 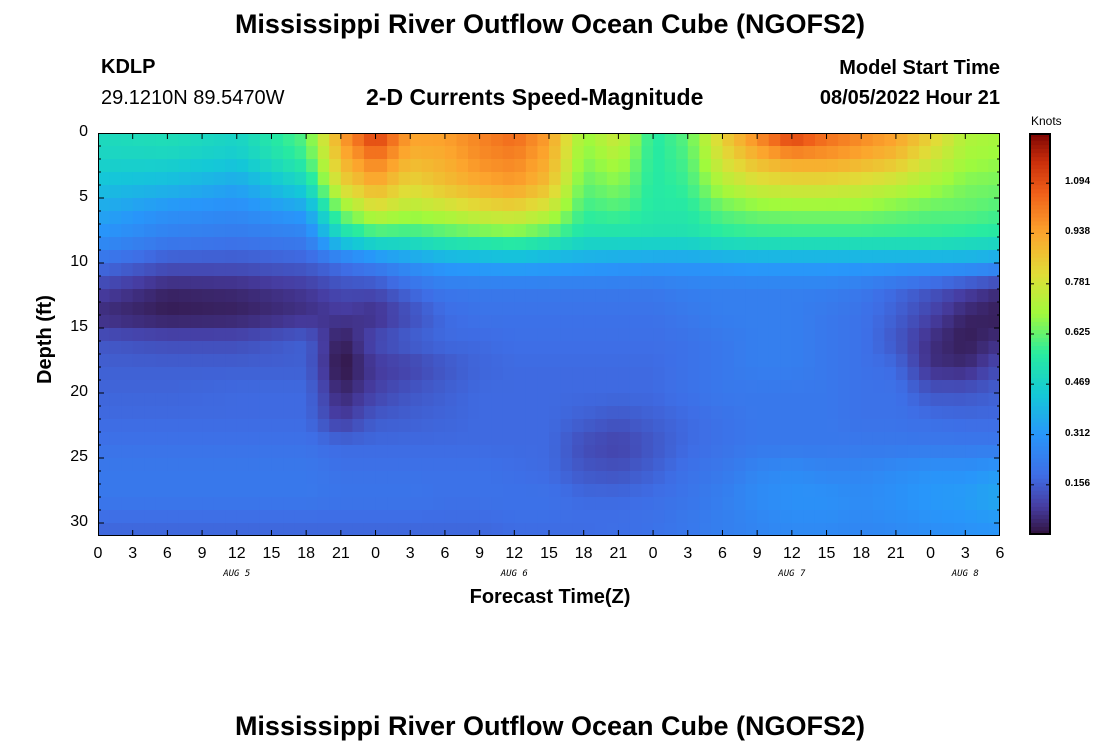 I want to click on colorbar-tick-label: 1.094, so click(x=1078, y=182).